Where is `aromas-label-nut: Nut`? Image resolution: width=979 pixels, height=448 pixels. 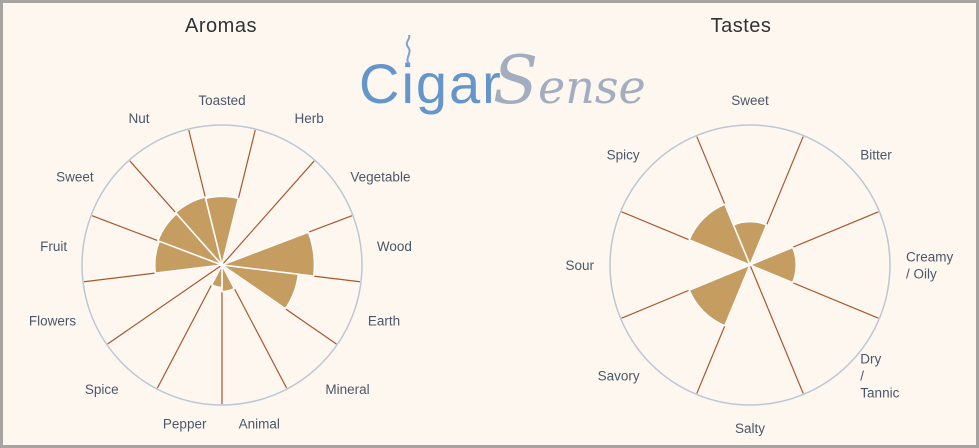 aromas-label-nut: Nut is located at coordinates (138, 118).